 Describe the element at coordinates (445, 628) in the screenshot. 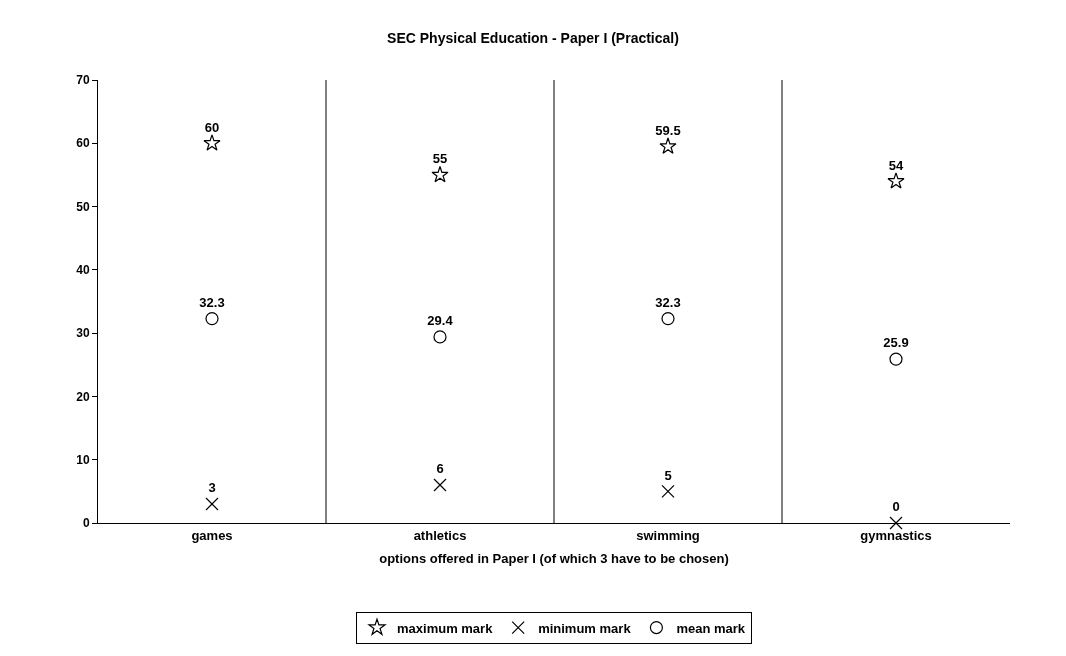

I see `legend-label: maximum mark` at that location.